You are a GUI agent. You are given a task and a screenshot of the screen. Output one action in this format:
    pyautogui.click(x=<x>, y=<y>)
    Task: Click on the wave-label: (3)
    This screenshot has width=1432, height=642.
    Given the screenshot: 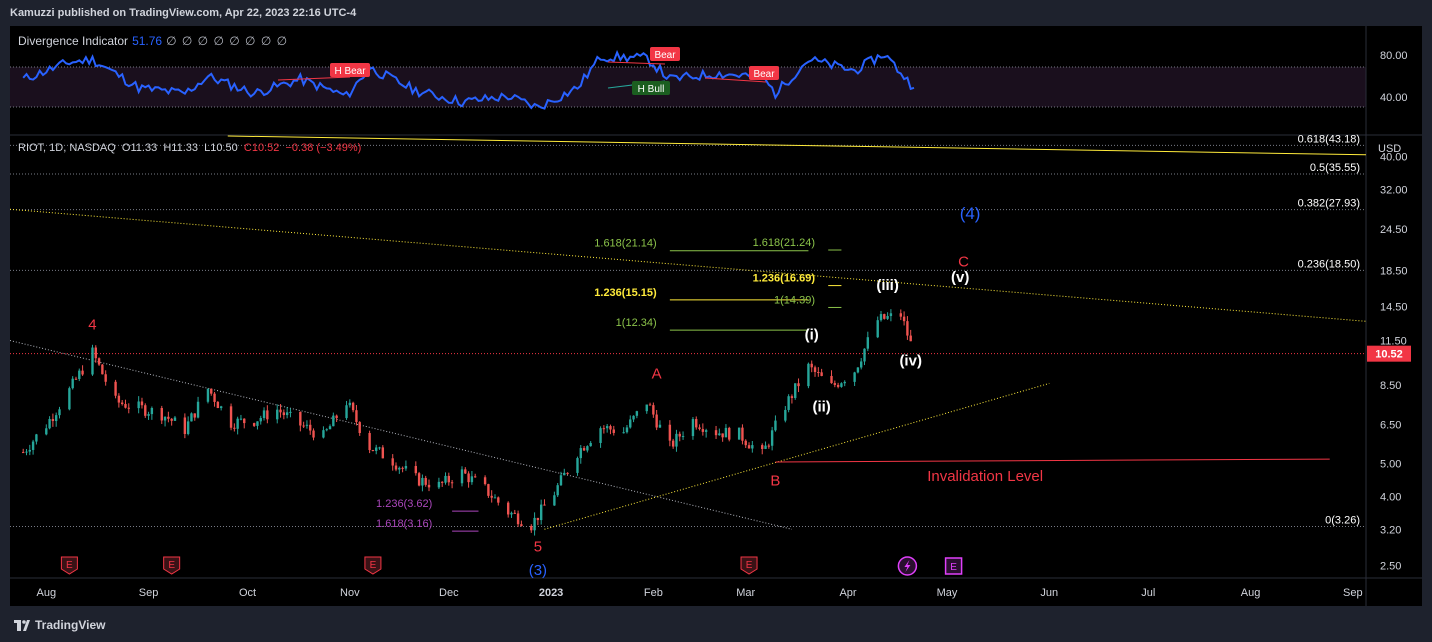 What is the action you would take?
    pyautogui.click(x=538, y=570)
    